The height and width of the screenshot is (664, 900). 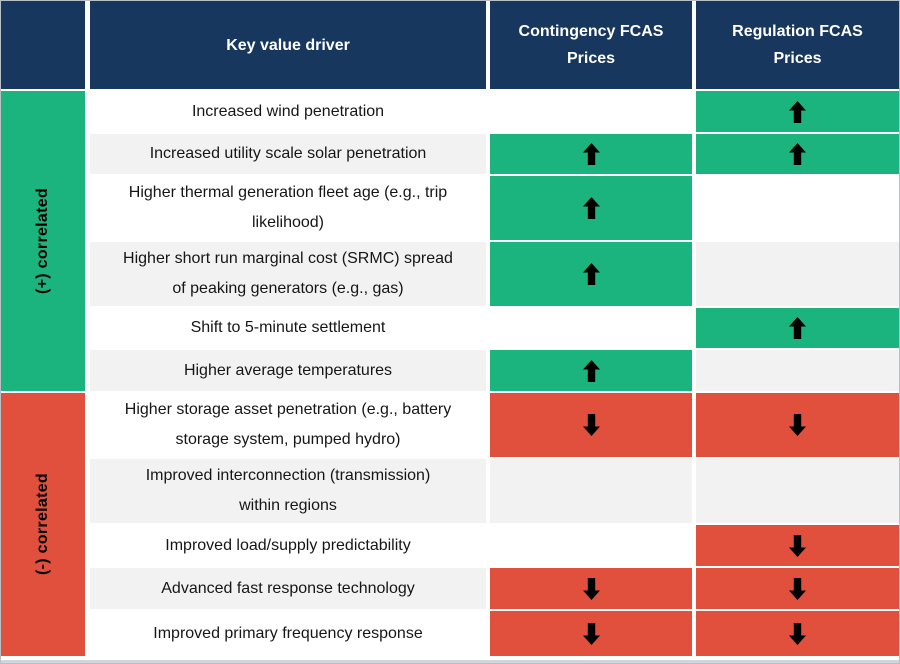 I want to click on driver-cell: Shift to 5-minute settlement, so click(x=288, y=328).